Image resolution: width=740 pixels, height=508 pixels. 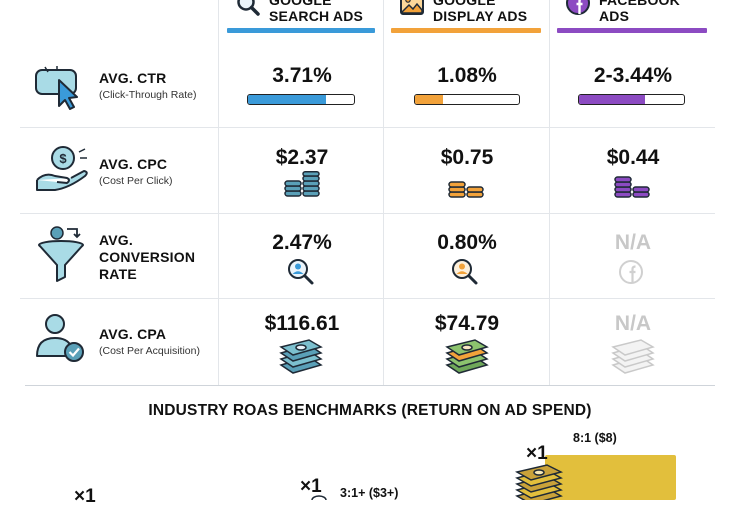 I want to click on cursor-click-icon, so click(x=56, y=88).